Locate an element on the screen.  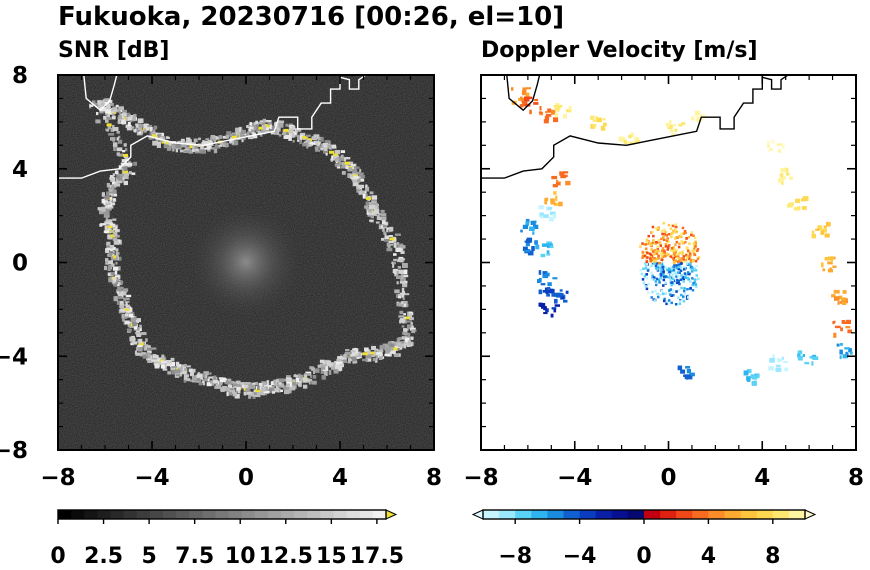
snr-colorbar-label: 17.5 is located at coordinates (377, 556).